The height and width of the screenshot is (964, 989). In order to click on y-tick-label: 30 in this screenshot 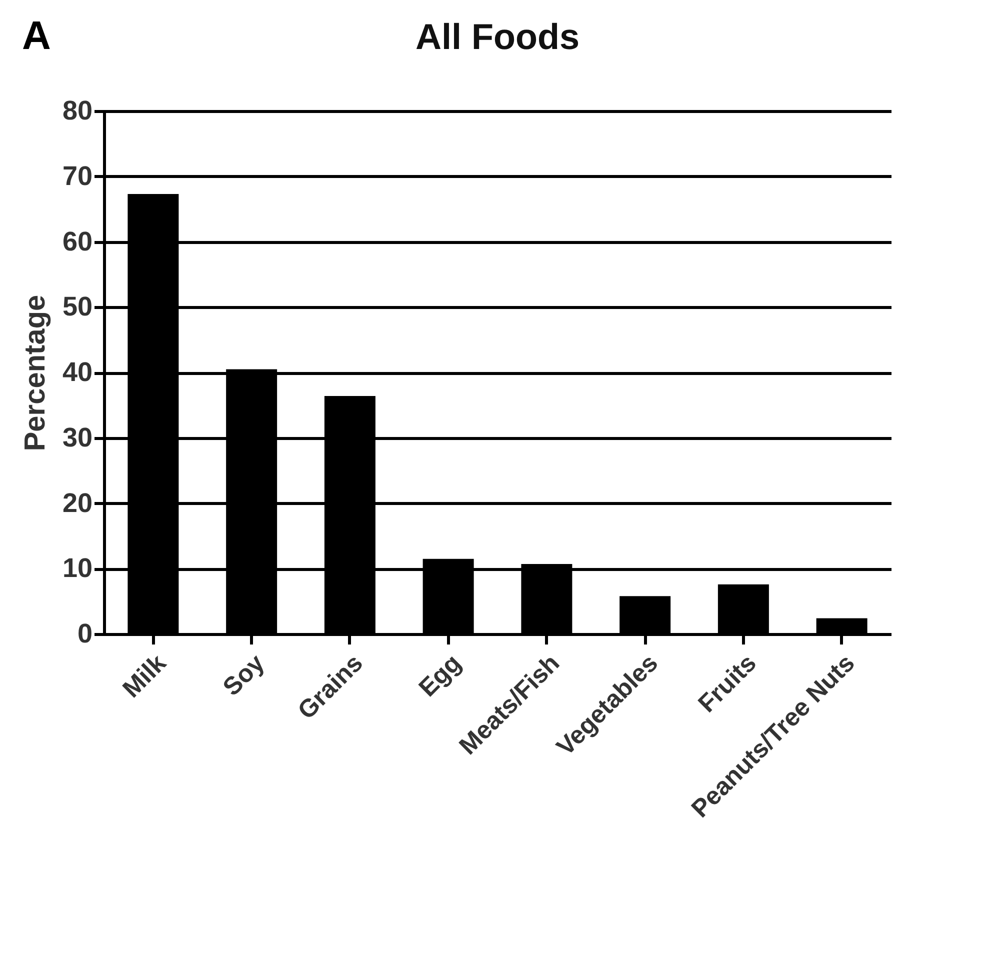, I will do `click(77, 437)`.